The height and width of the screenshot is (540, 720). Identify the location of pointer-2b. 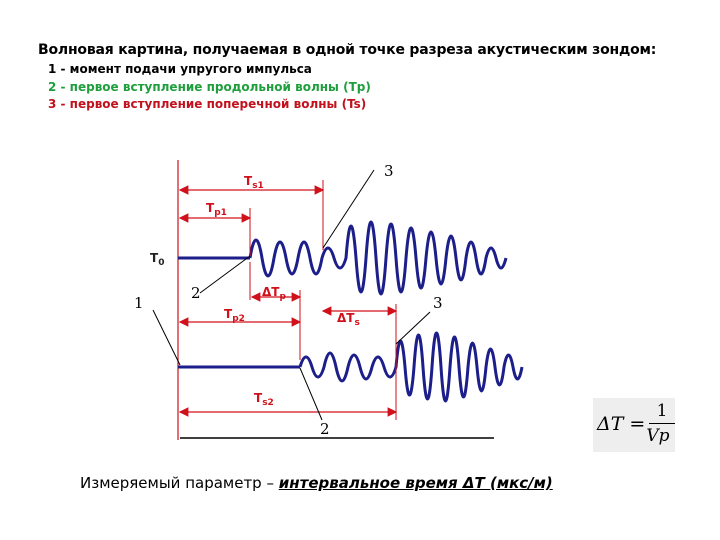
(311, 394).